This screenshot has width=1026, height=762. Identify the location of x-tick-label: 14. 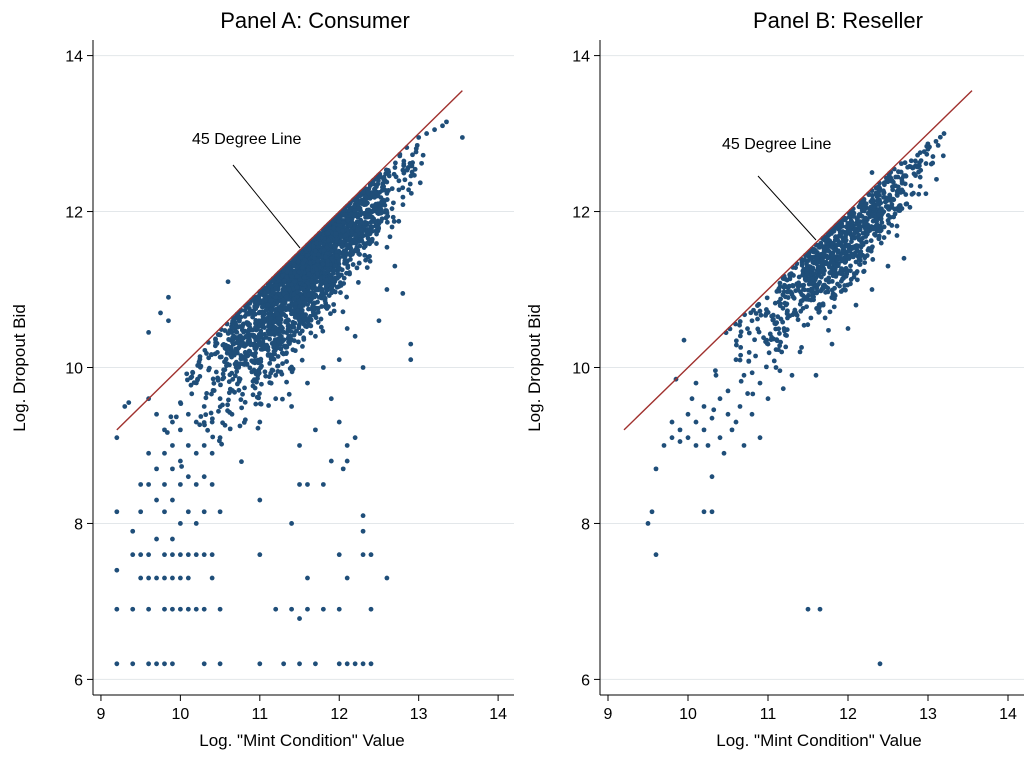
(498, 714).